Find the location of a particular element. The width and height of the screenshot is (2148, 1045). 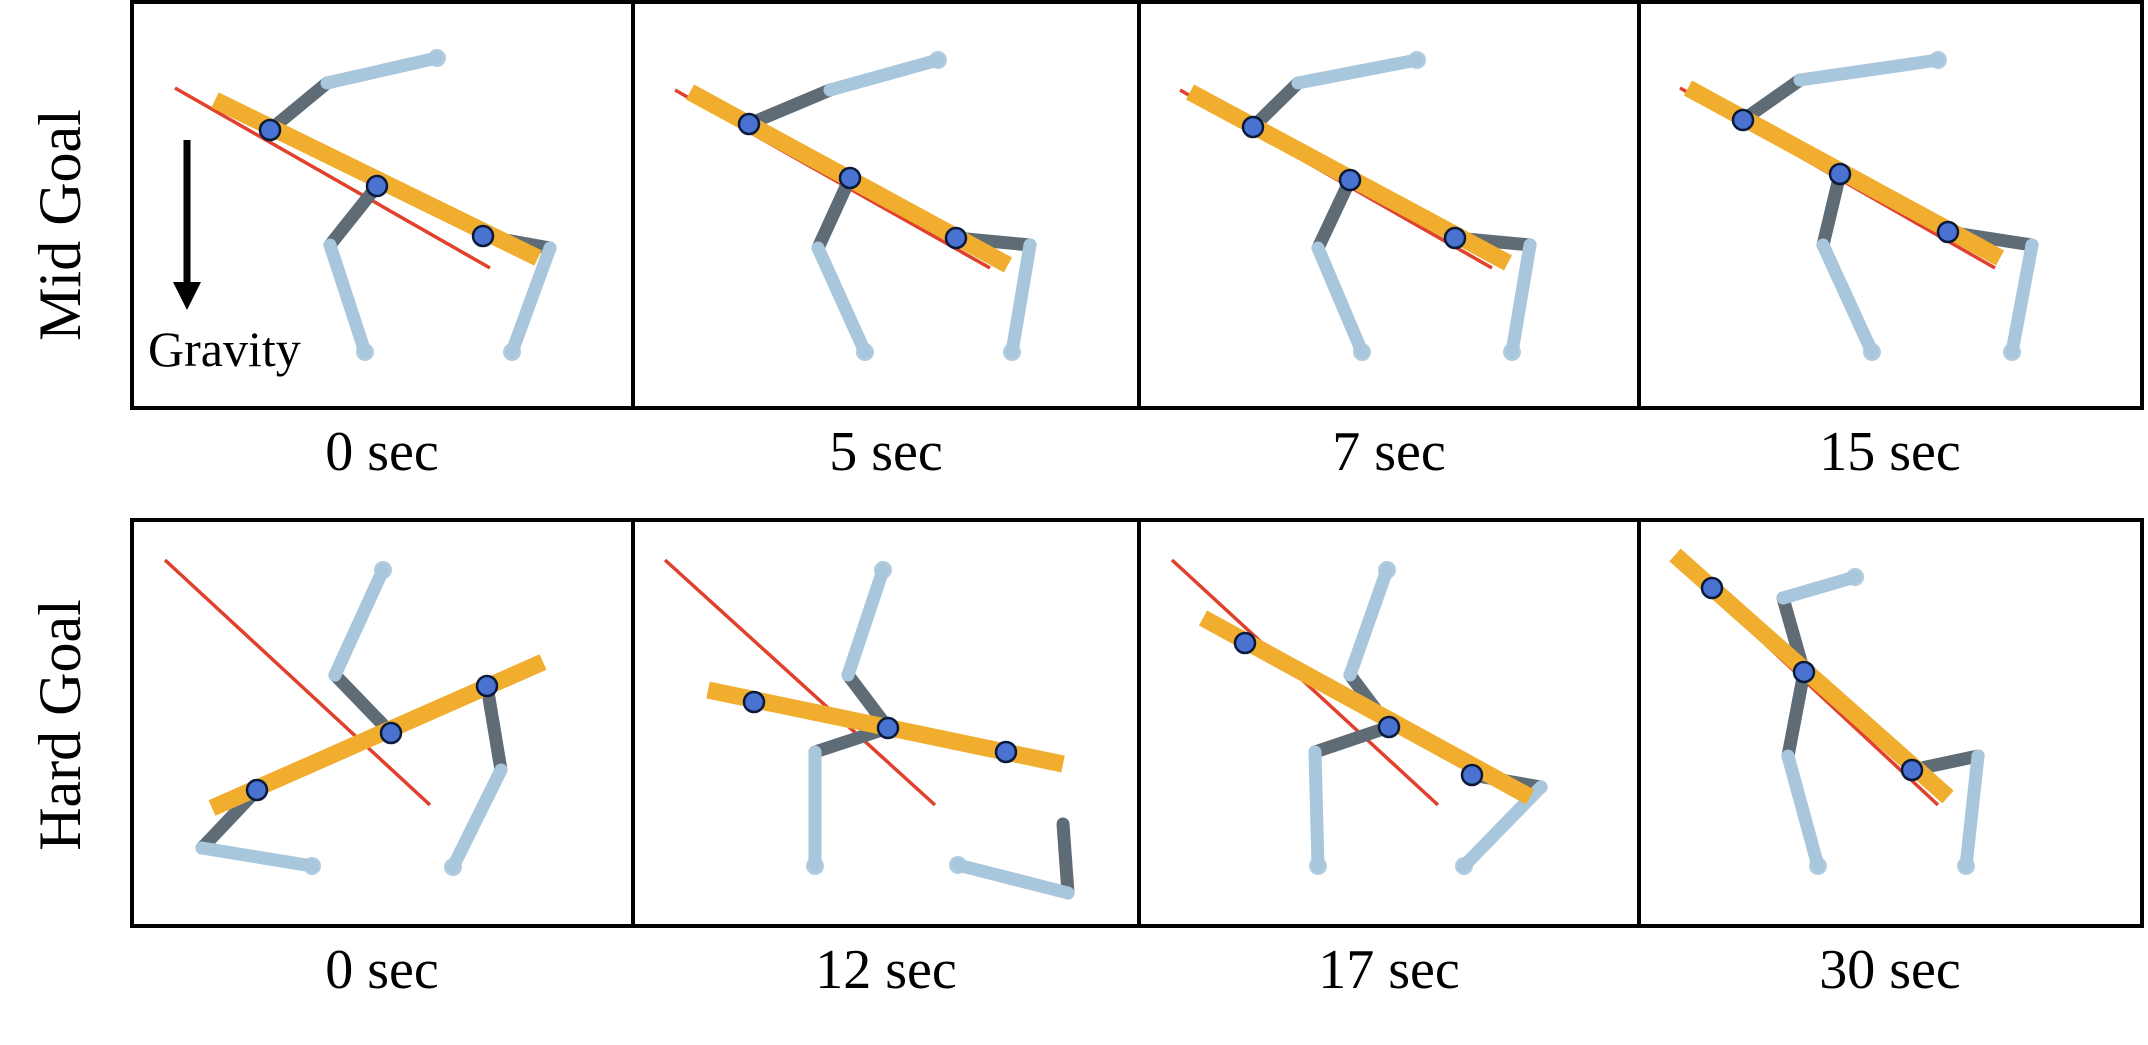

time-label: 12 sec is located at coordinates (886, 970).